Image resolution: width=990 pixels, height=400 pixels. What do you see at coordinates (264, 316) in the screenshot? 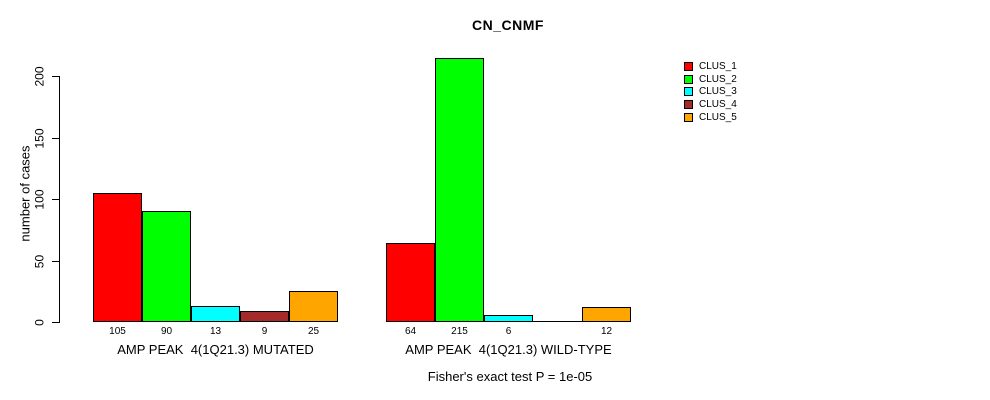
I see `bar-clus_4-group1` at bounding box center [264, 316].